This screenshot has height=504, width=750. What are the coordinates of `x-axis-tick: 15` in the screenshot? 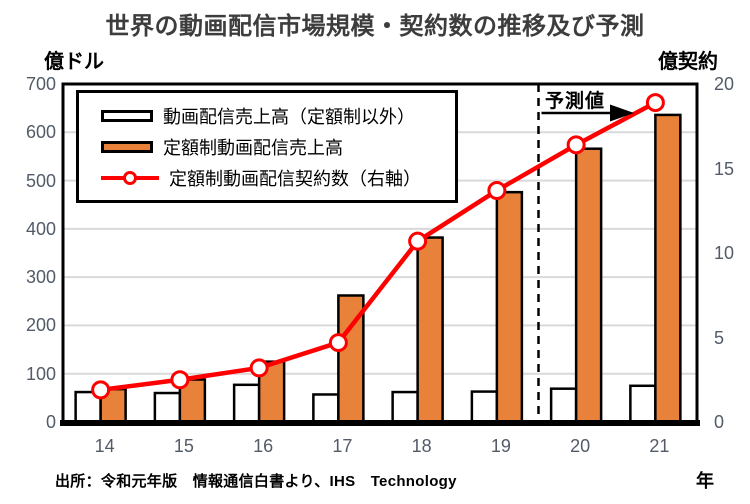 It's located at (183, 446).